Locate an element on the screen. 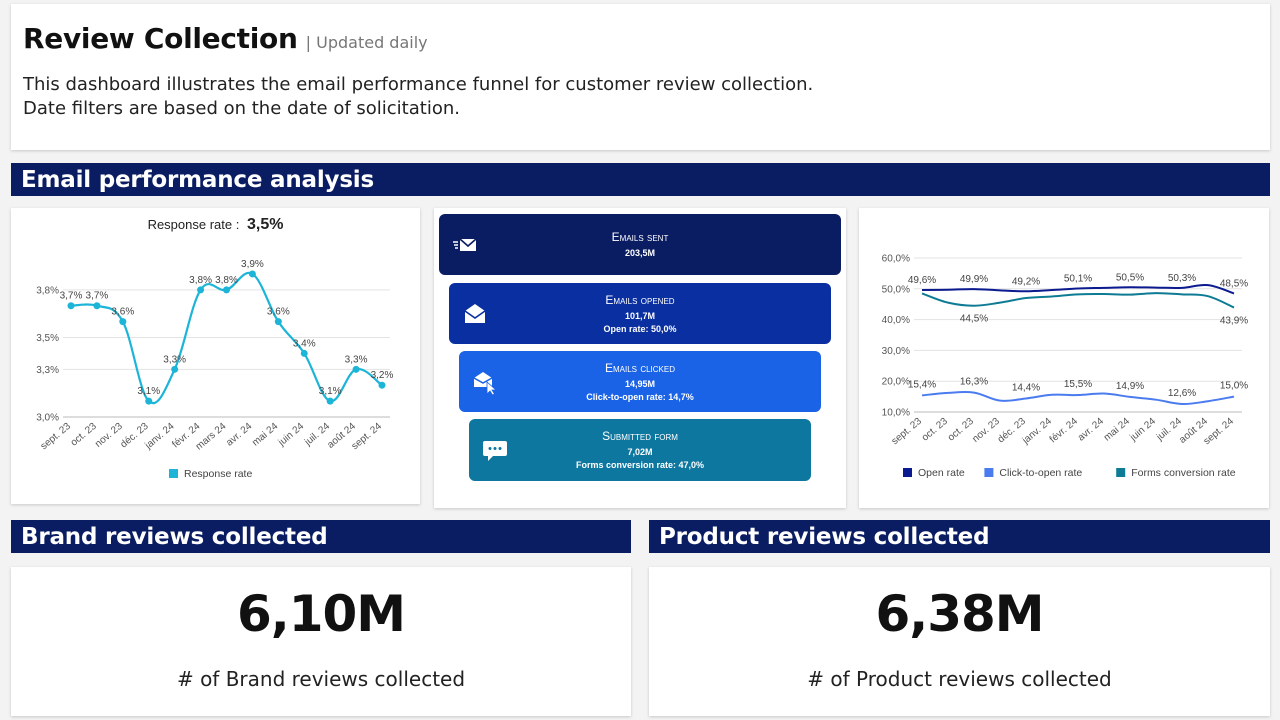  legend-label: Open rate is located at coordinates (941, 473).